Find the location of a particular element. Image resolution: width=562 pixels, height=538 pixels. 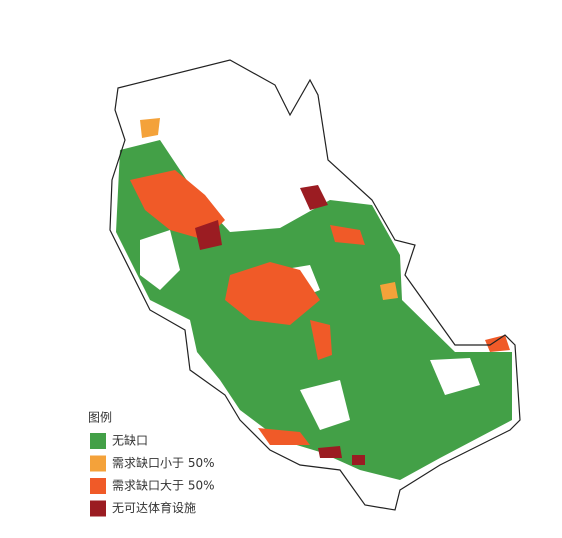

legend-title: 图例 is located at coordinates (100, 418).